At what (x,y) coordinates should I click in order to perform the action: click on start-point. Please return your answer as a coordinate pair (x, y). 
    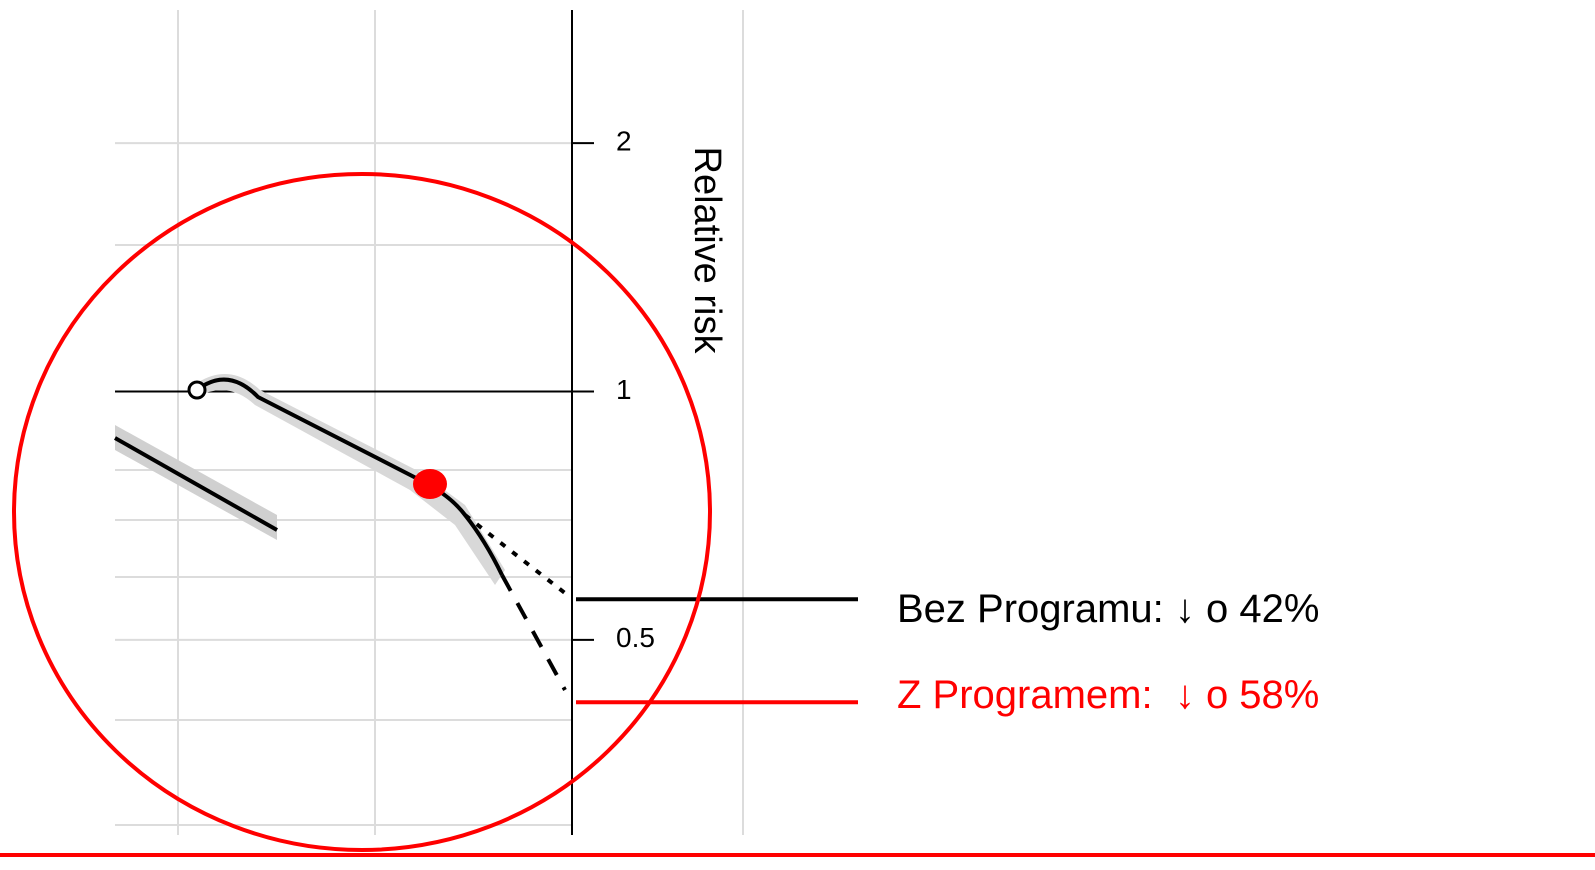
    Looking at the image, I should click on (197, 390).